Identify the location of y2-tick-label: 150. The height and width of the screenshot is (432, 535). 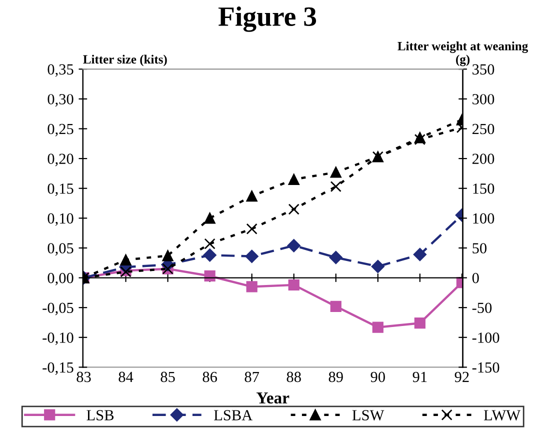
(483, 188).